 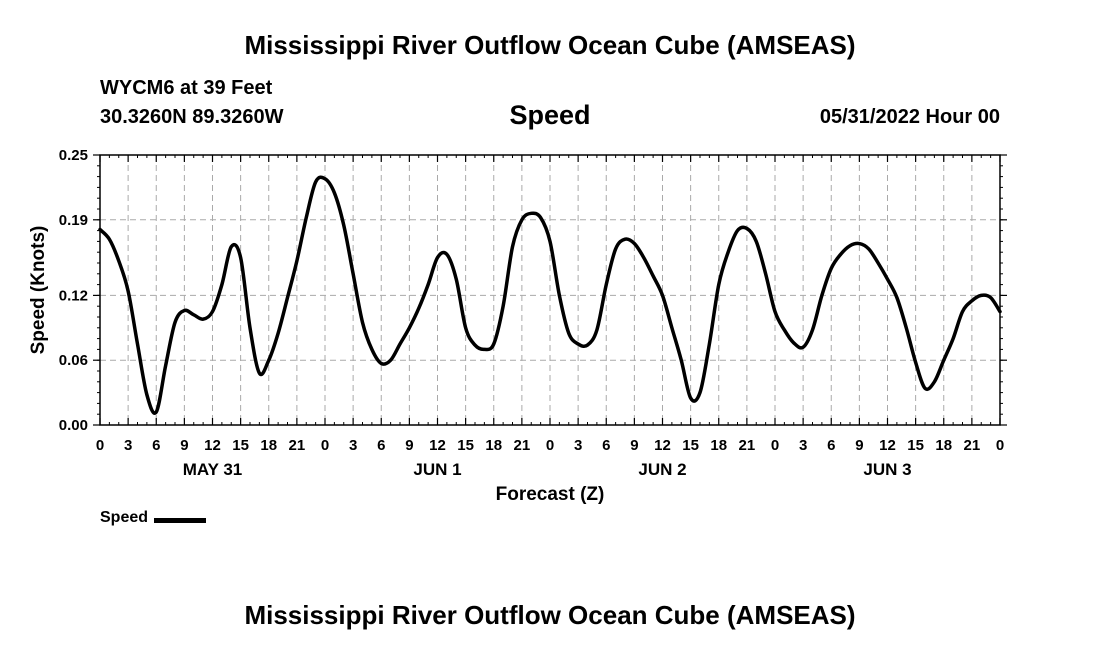 What do you see at coordinates (180, 520) in the screenshot?
I see `legend-line-swatch` at bounding box center [180, 520].